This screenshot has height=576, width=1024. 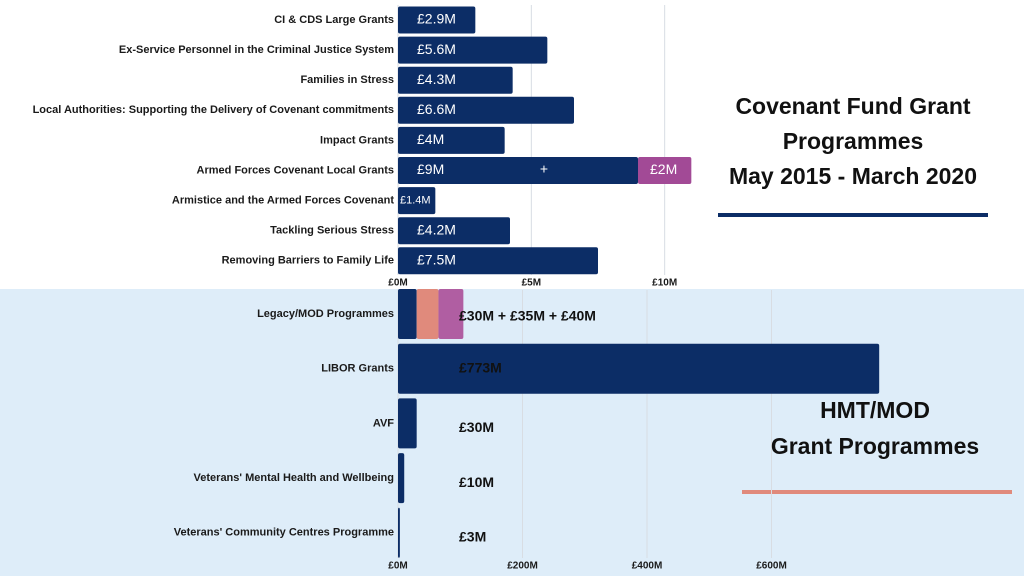 I want to click on value-label: £5.6M, so click(x=436, y=49).